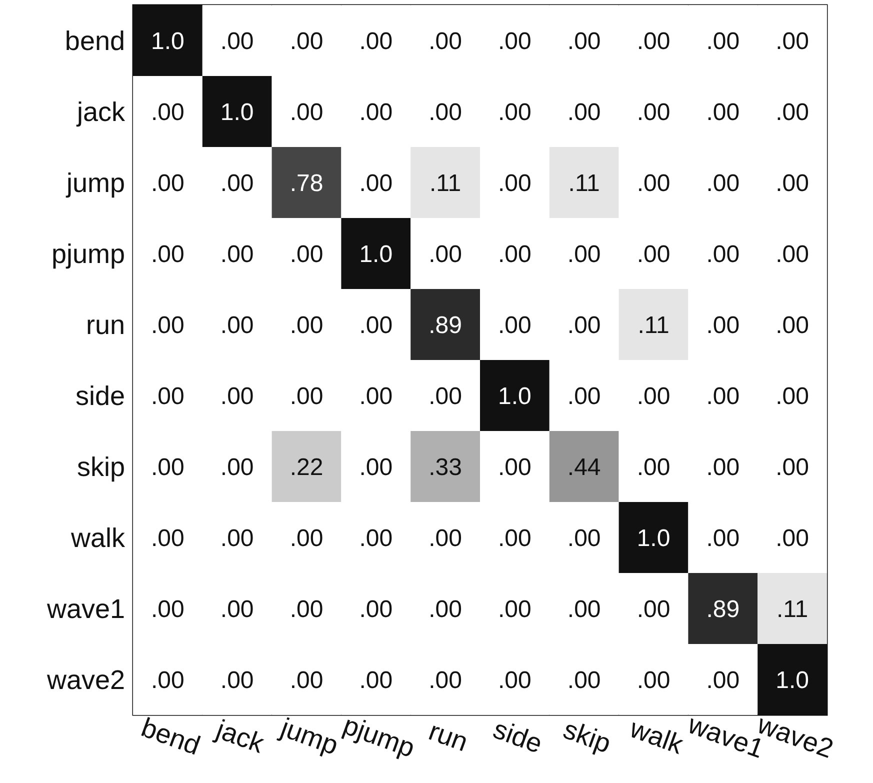 This screenshot has width=873, height=783. I want to click on x-tick-label: skip, so click(587, 736).